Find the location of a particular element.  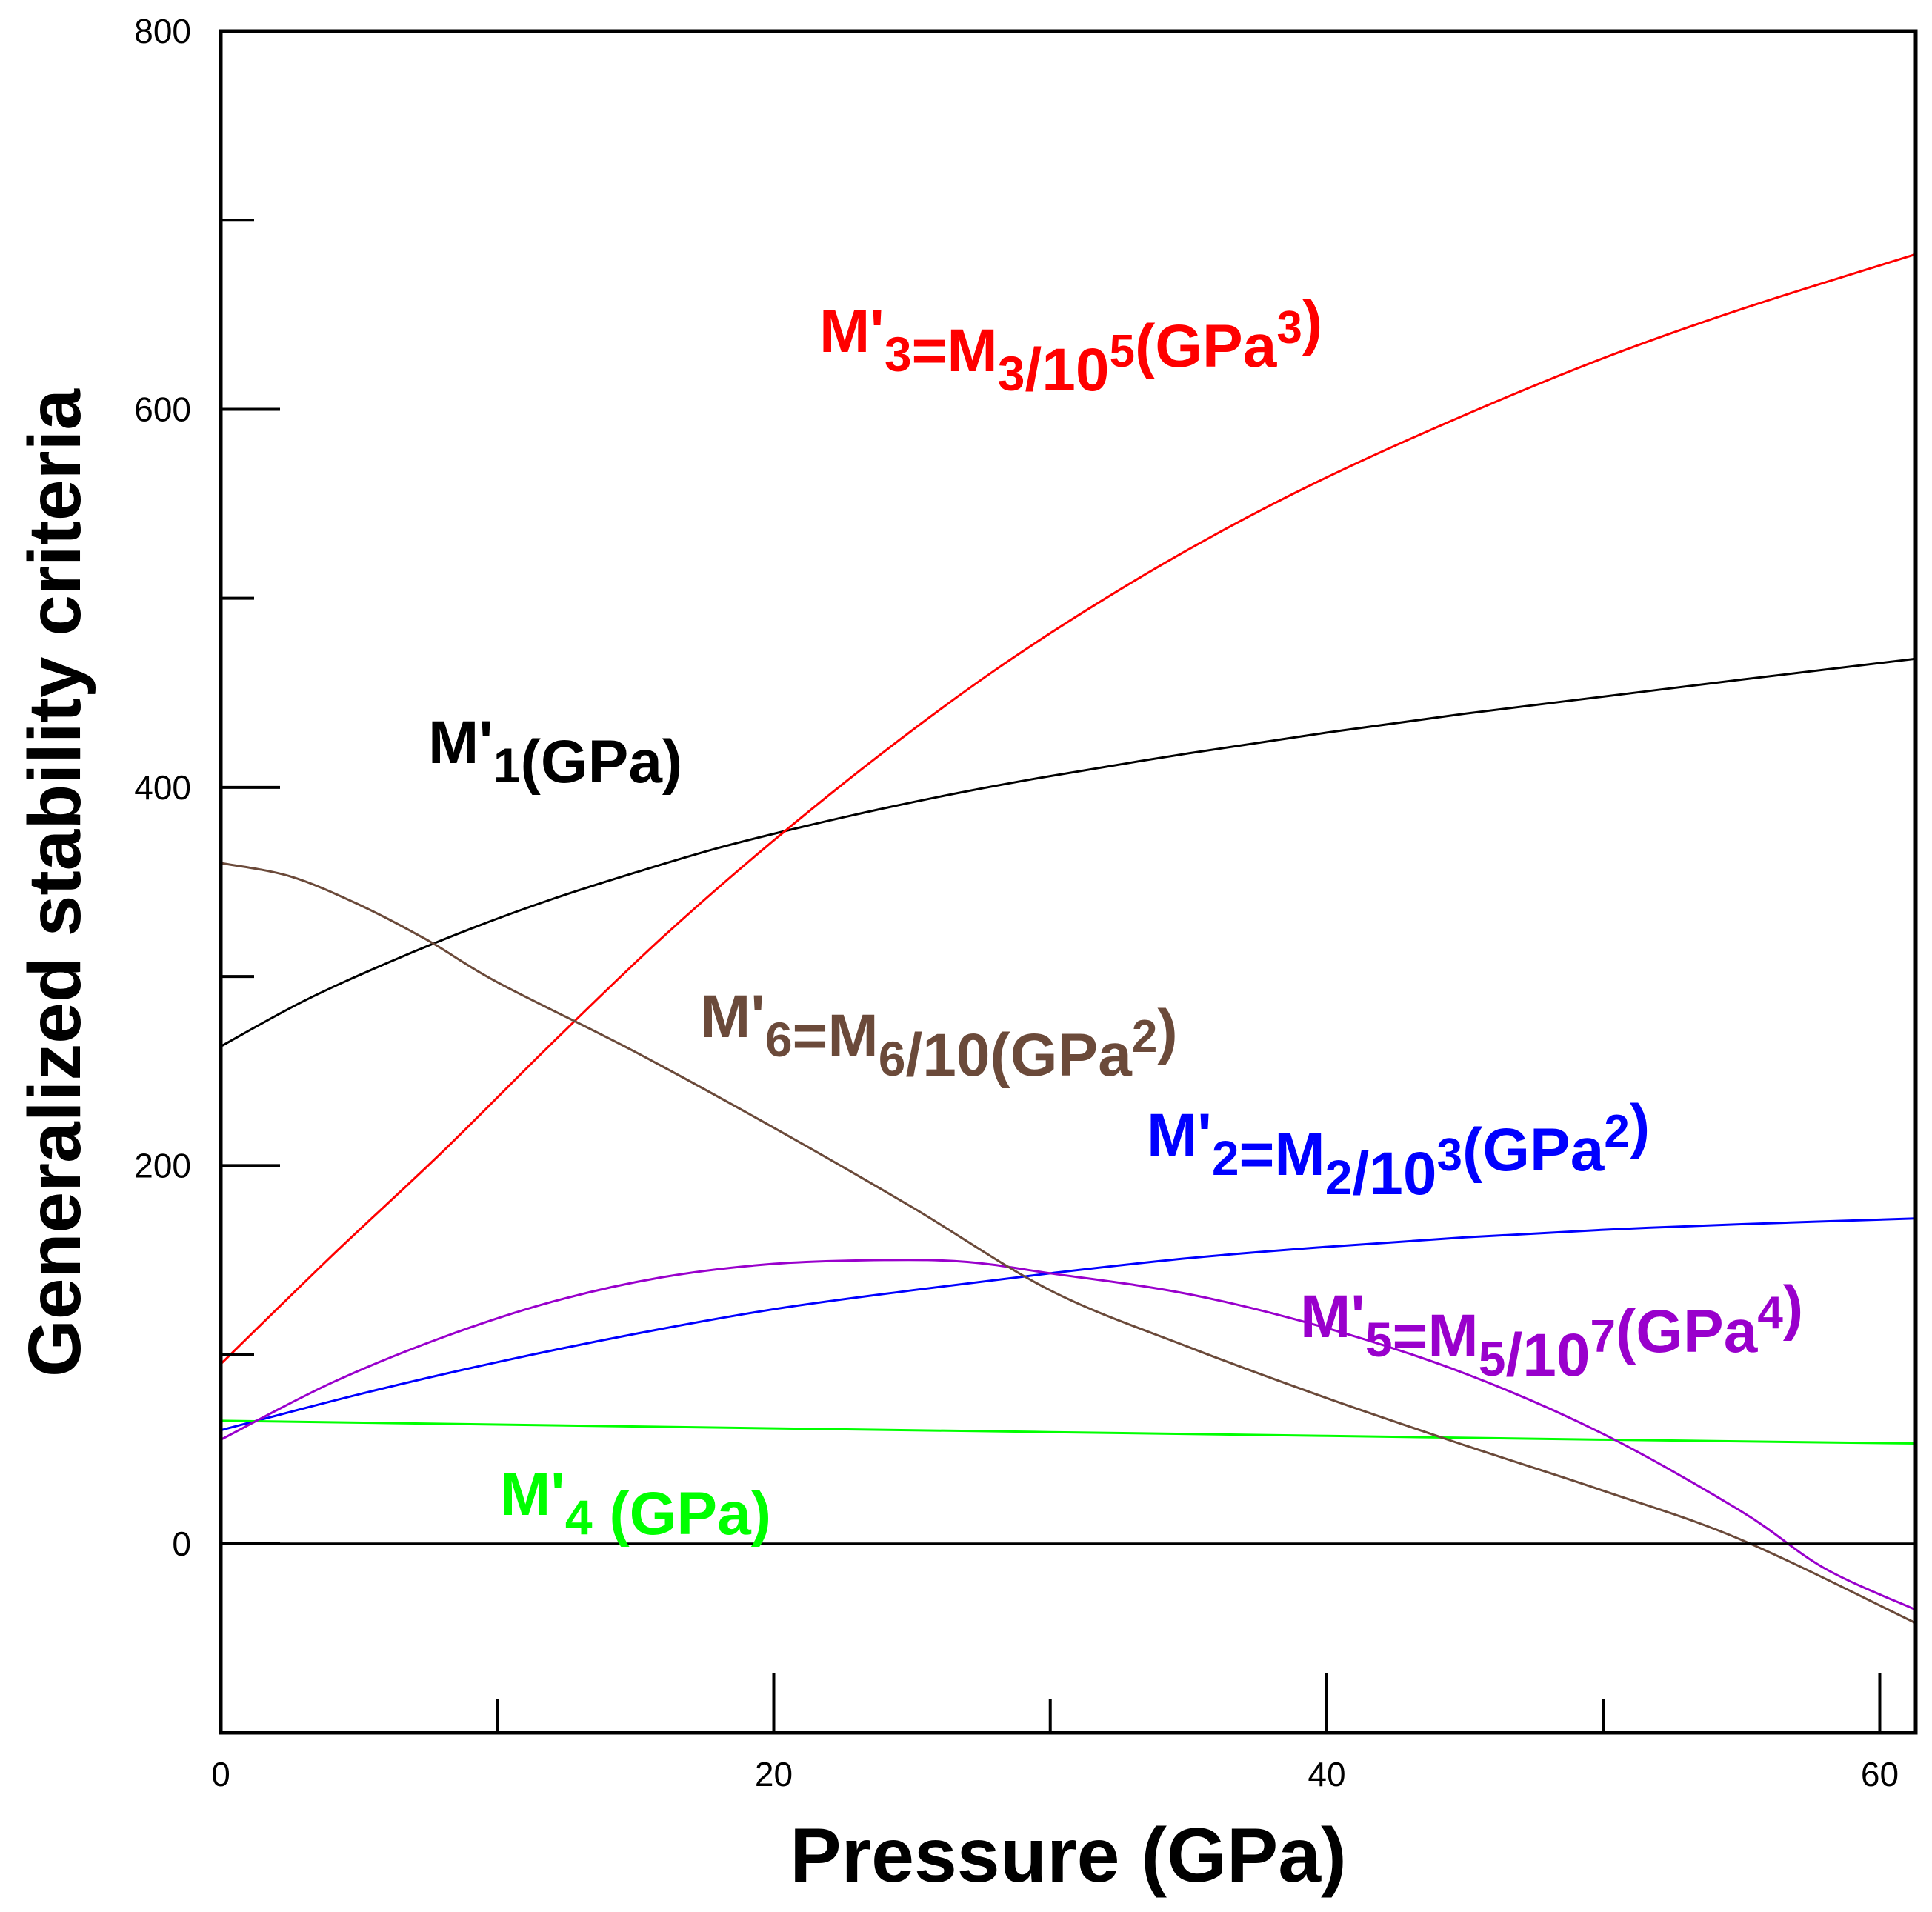

label-part: /10(GPa is located at coordinates (1019, 1056).